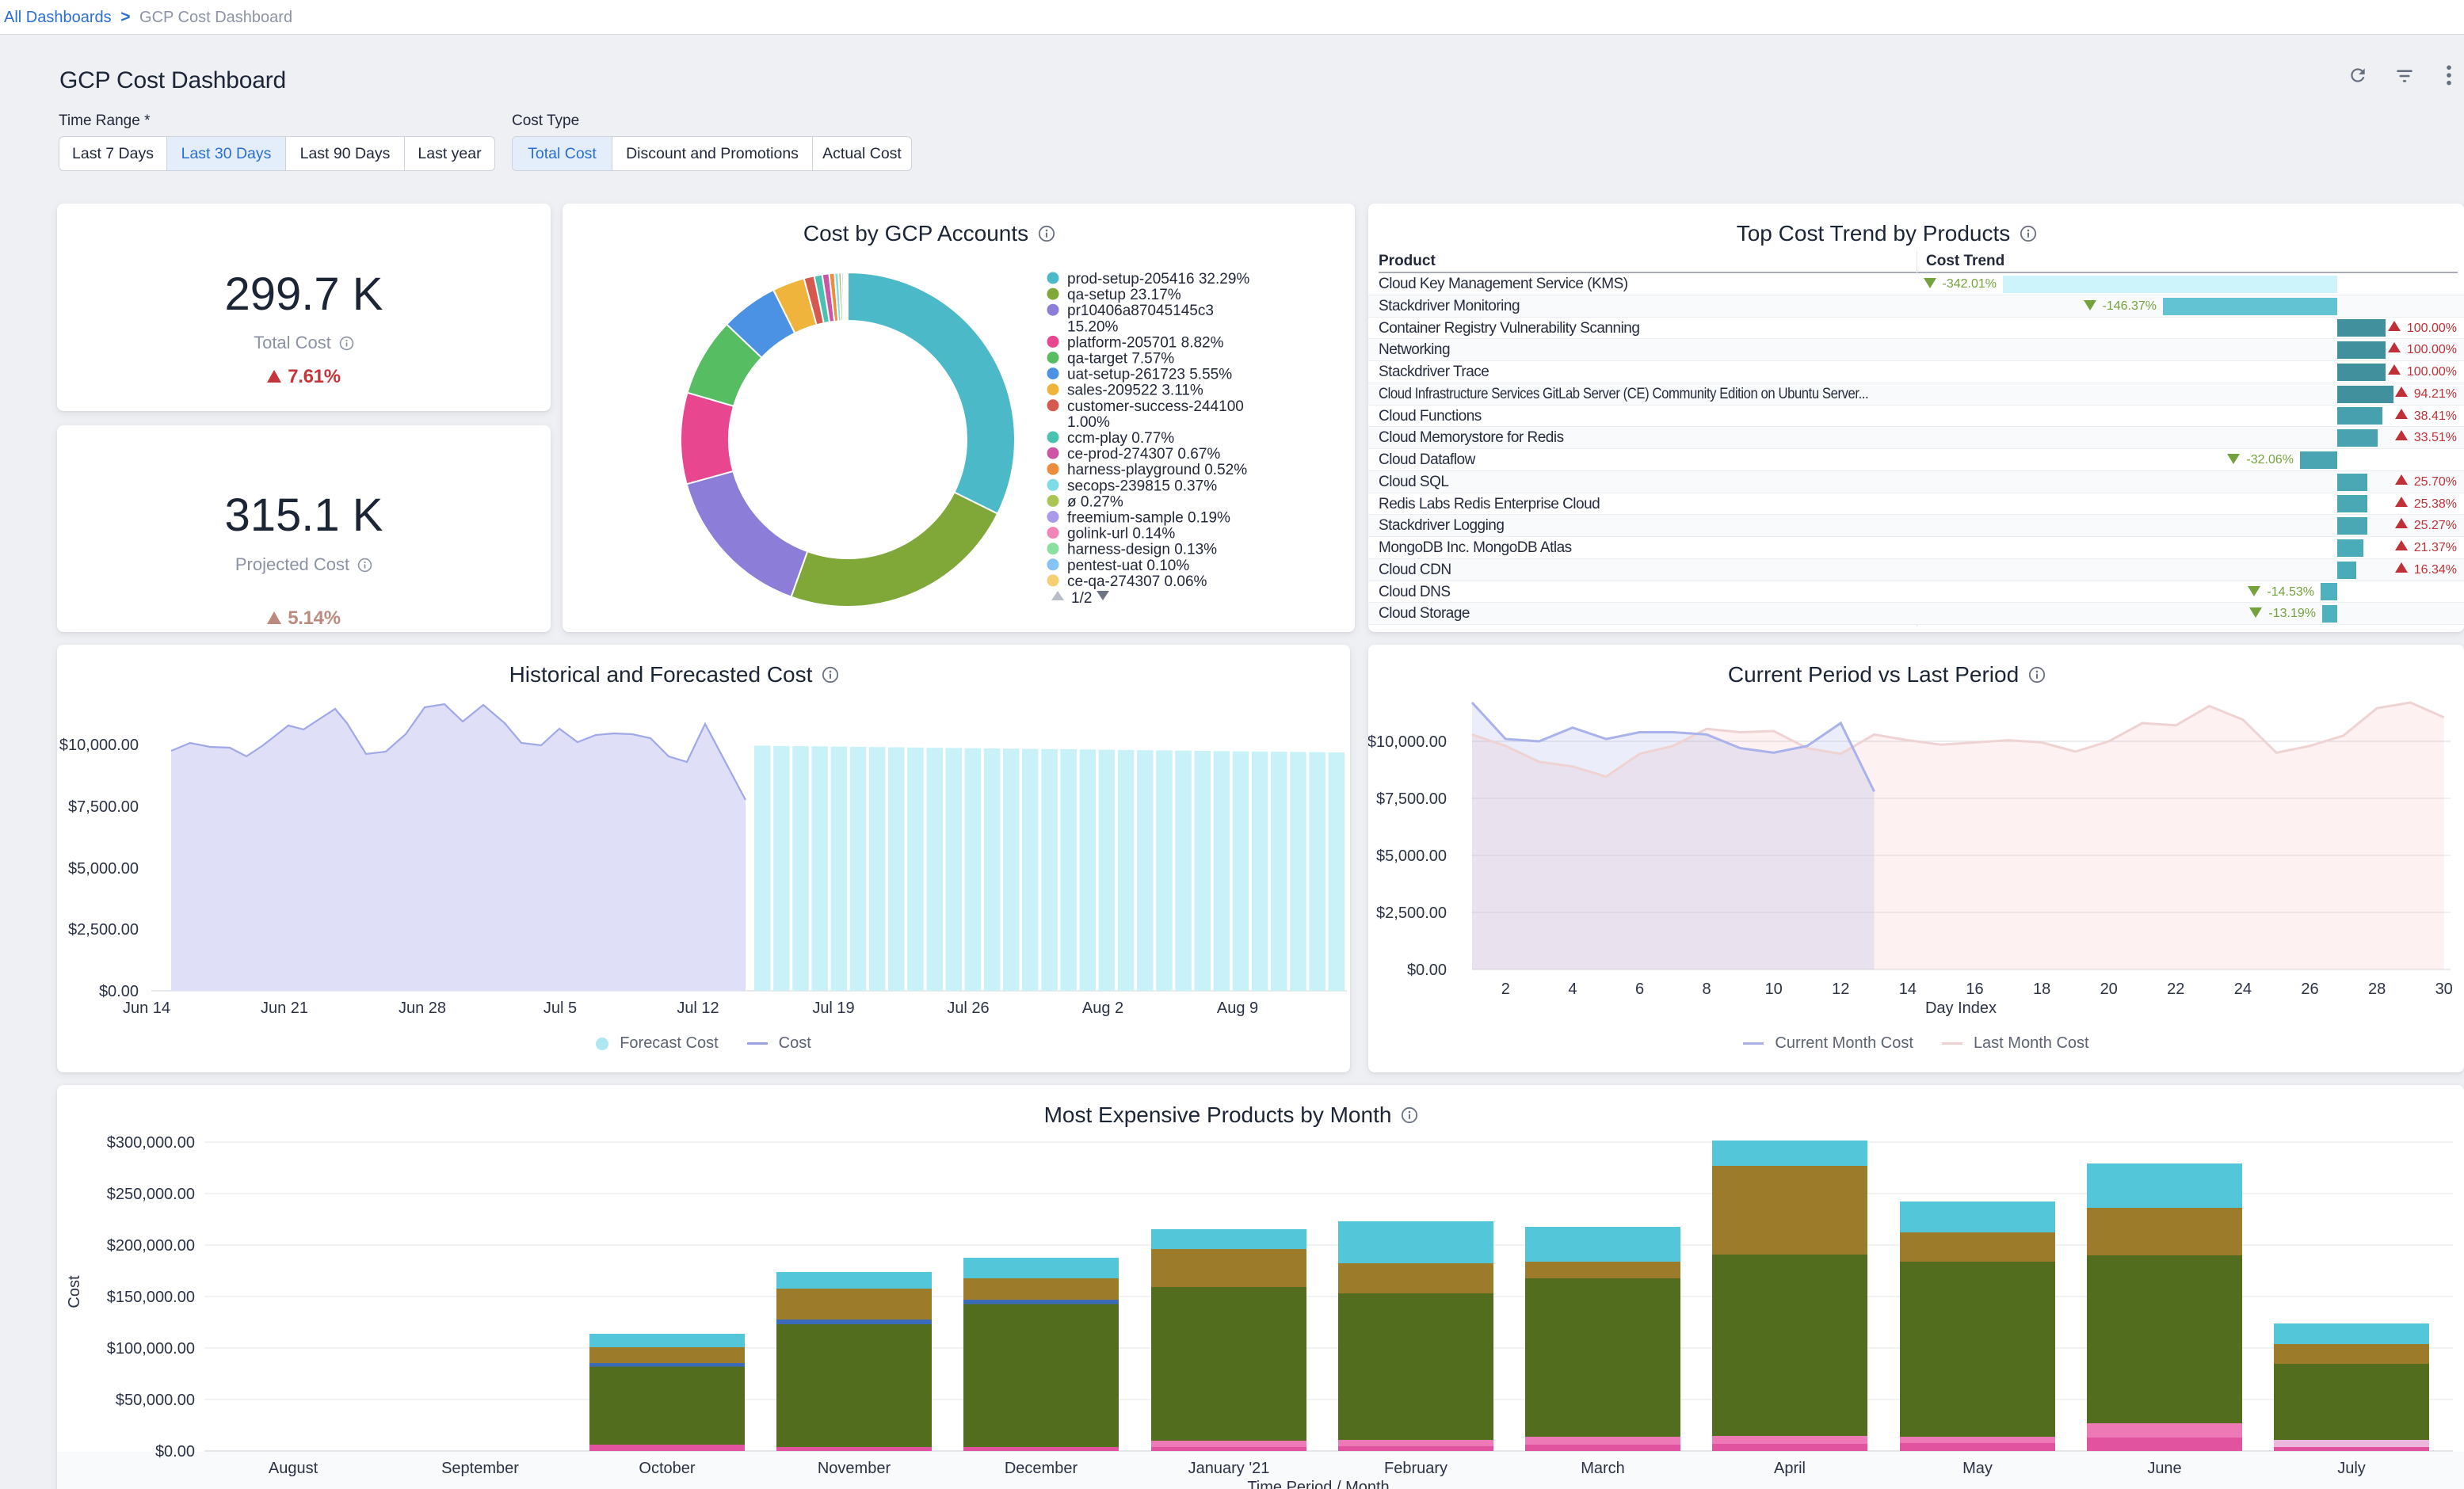 The image size is (2464, 1489). Describe the element at coordinates (2377, 990) in the screenshot. I see `svg-text: 28` at that location.